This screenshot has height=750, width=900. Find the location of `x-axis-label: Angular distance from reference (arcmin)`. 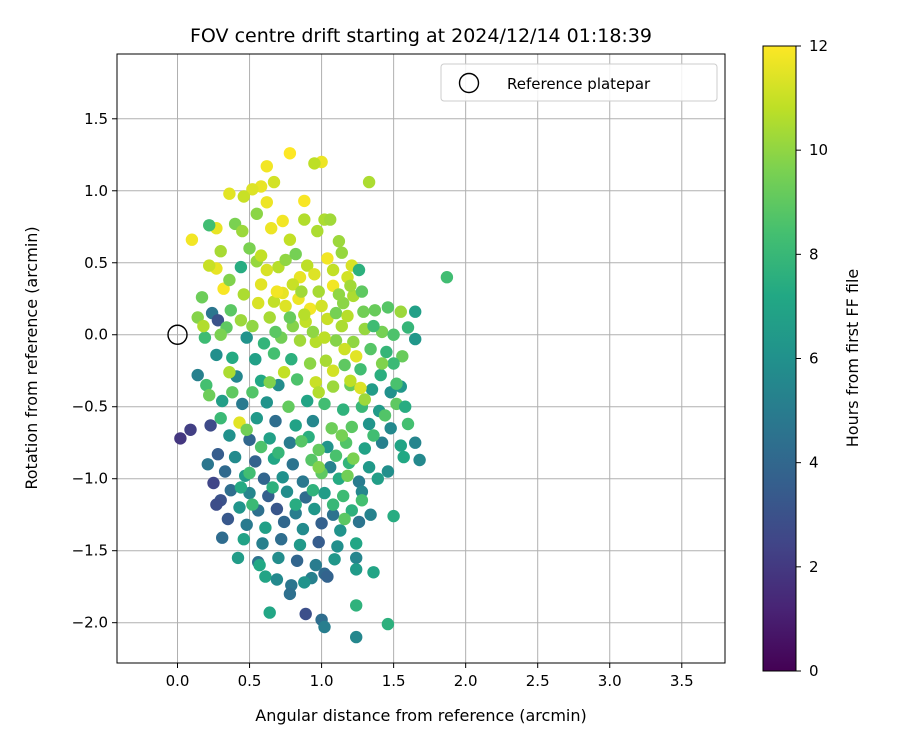

x-axis-label: Angular distance from reference (arcmin) is located at coordinates (420, 715).